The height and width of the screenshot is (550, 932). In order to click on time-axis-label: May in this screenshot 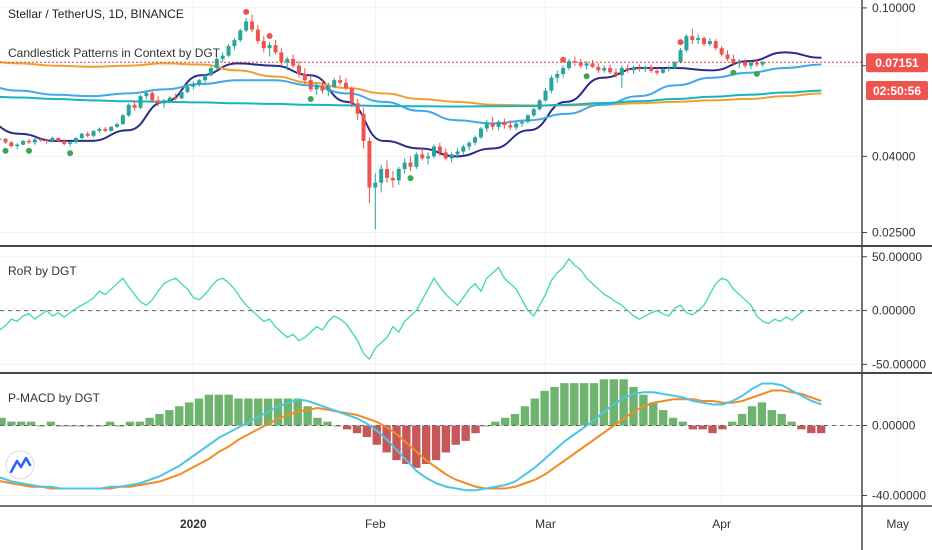, I will do `click(897, 524)`.